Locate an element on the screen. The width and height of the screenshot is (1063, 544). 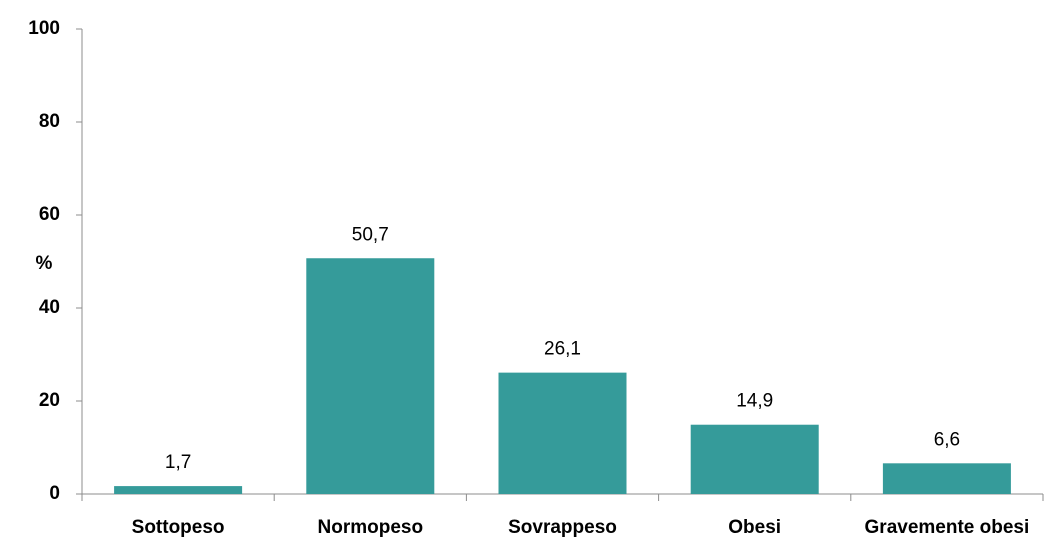
x-tick-label: Obesi is located at coordinates (754, 527).